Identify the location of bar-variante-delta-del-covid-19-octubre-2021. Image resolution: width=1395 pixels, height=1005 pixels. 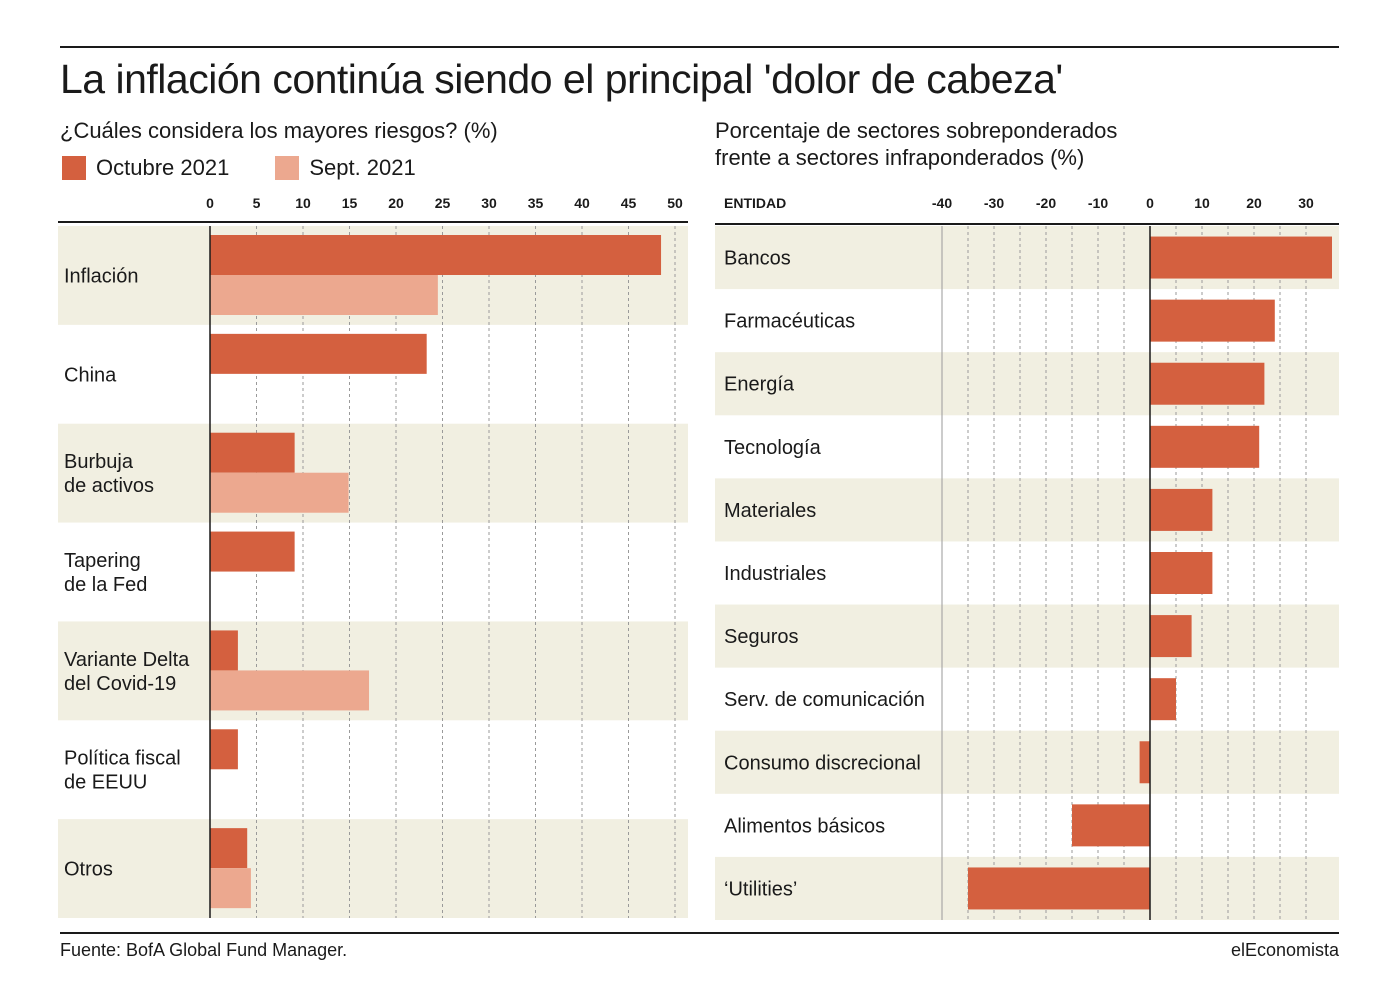
(224, 650).